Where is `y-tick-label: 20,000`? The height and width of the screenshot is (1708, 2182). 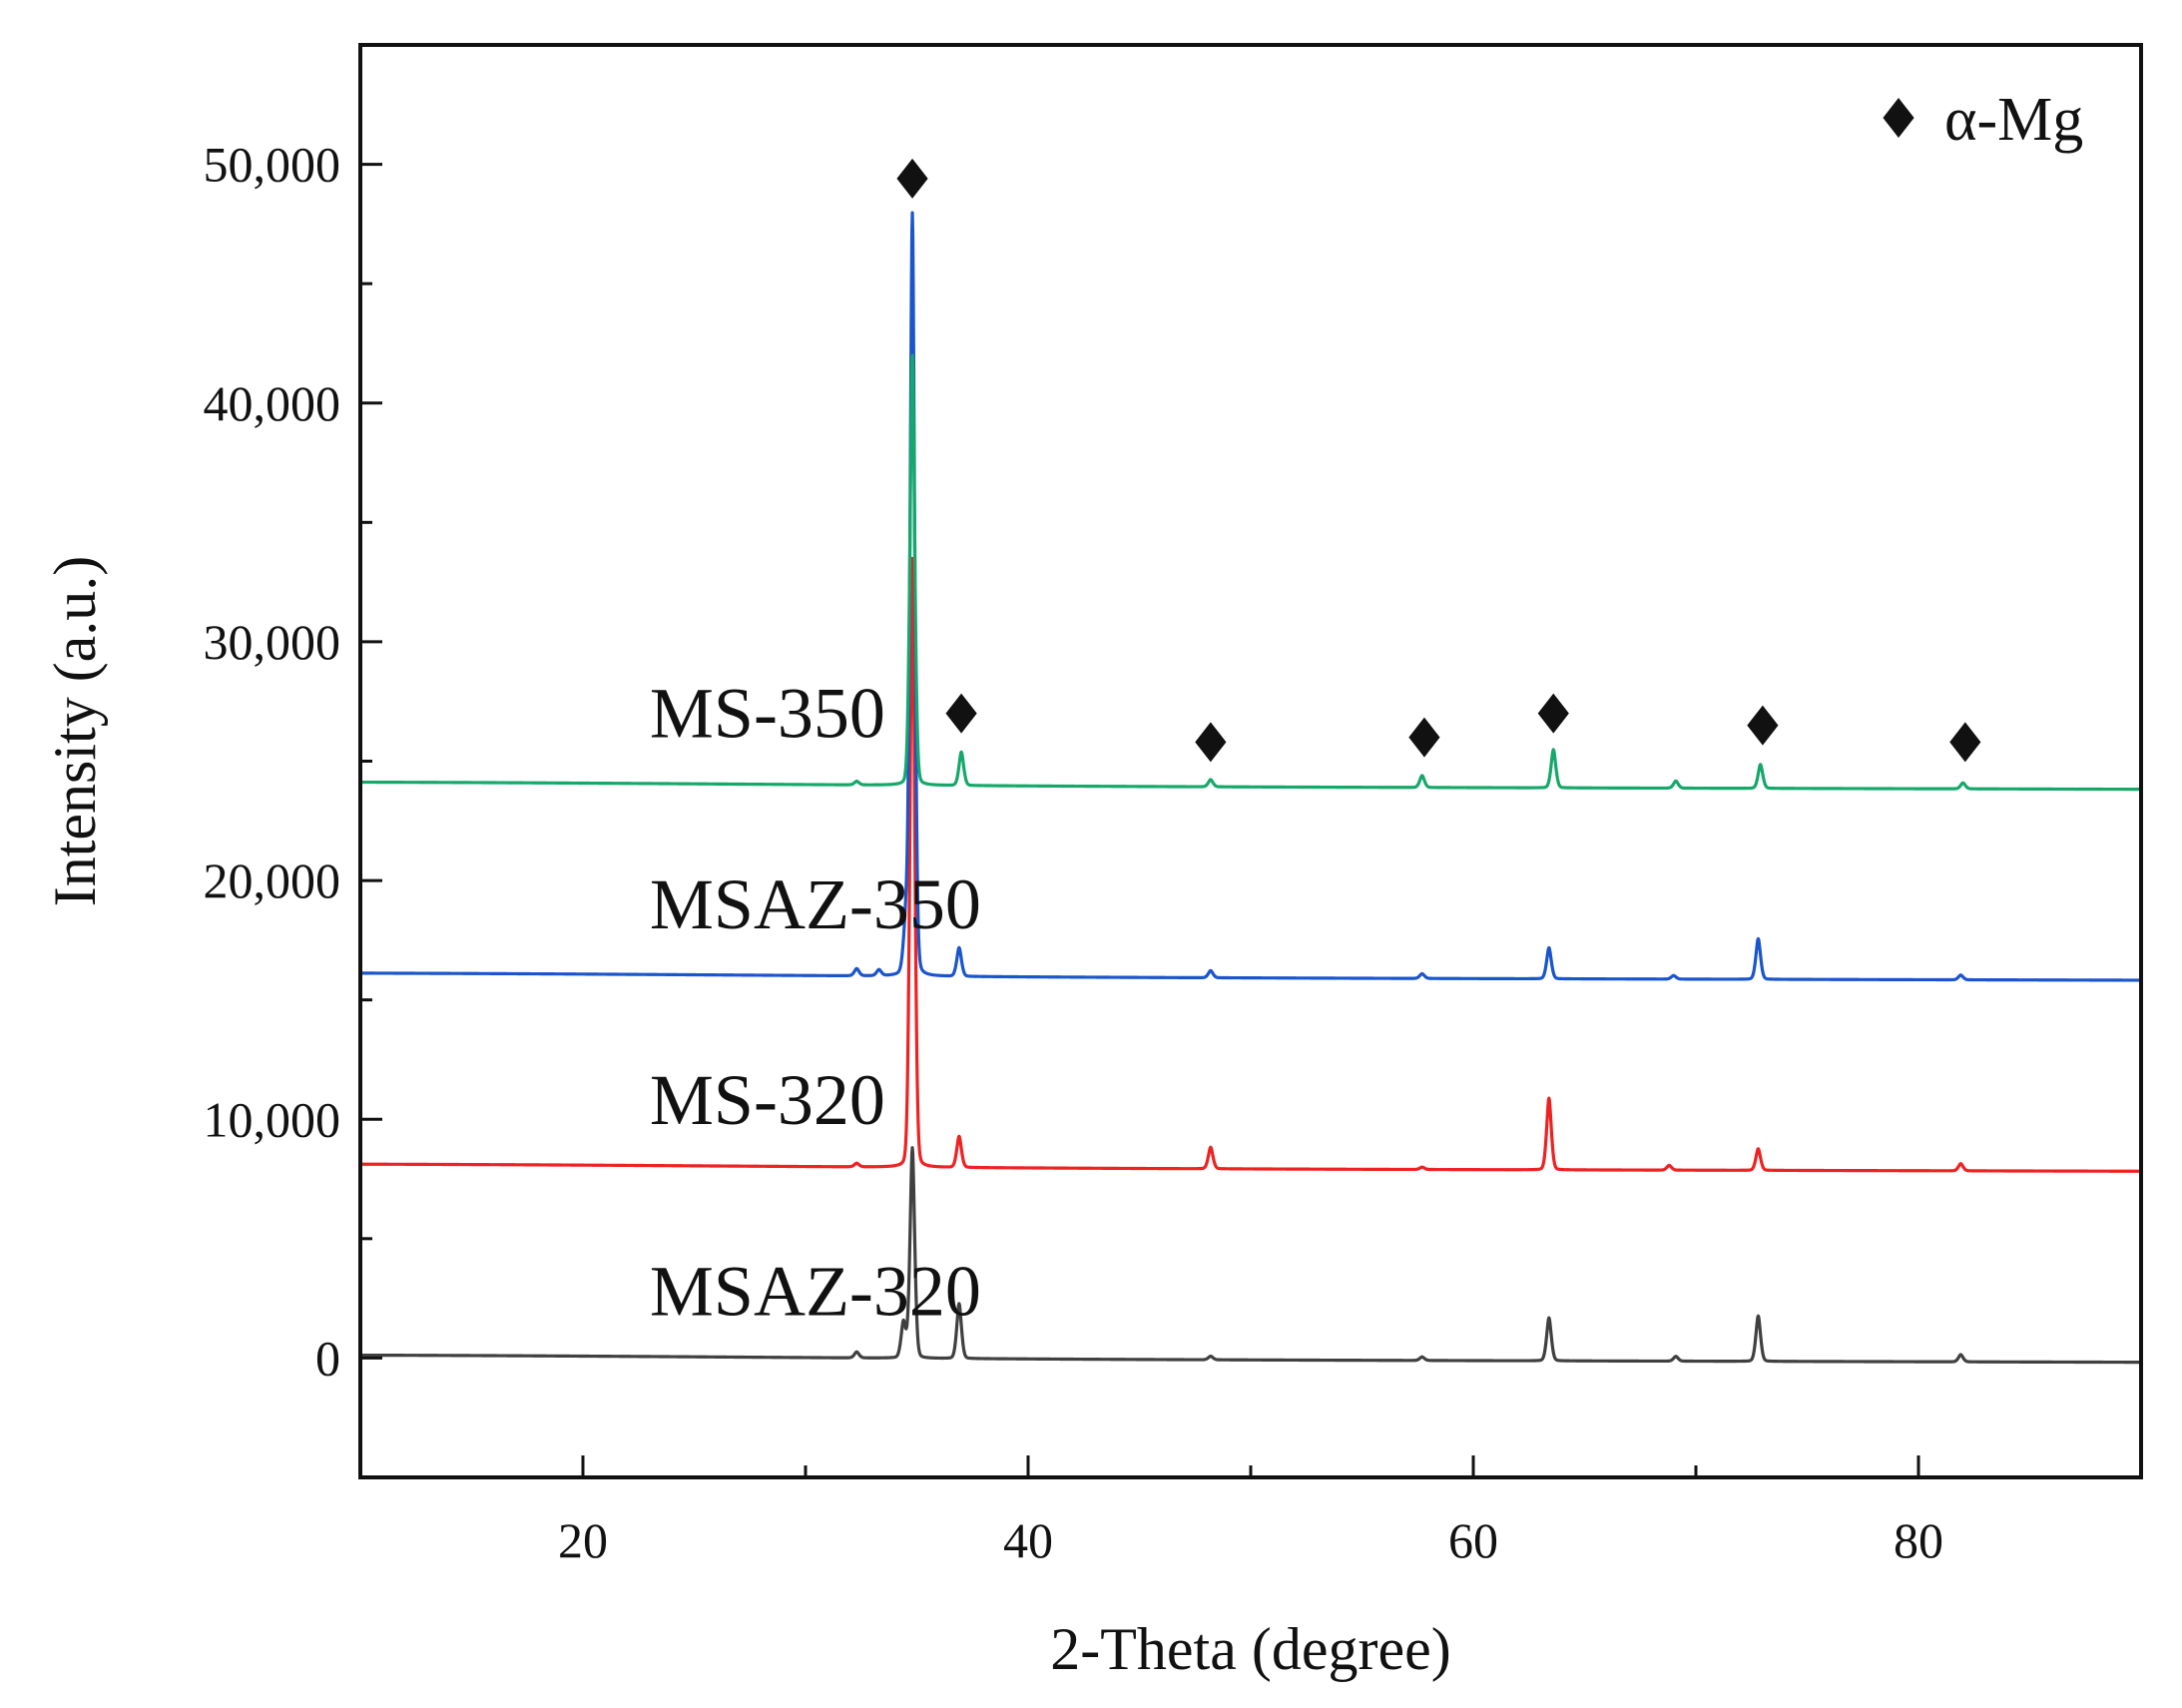 y-tick-label: 20,000 is located at coordinates (273, 880).